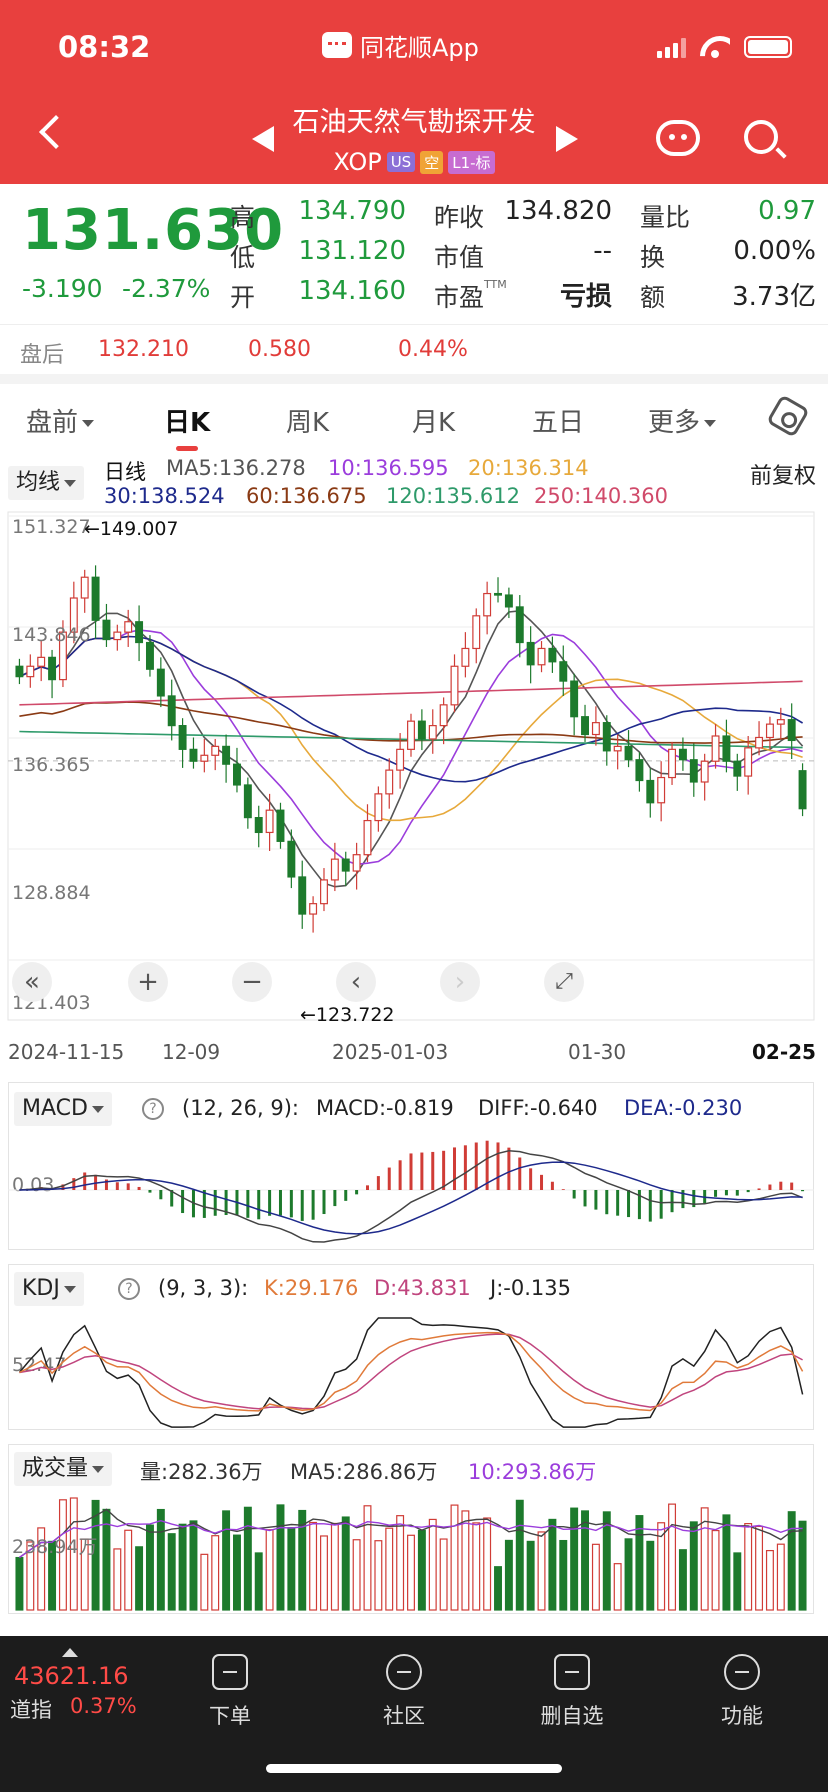  What do you see at coordinates (230, 1688) in the screenshot?
I see `nav-order: 下单` at bounding box center [230, 1688].